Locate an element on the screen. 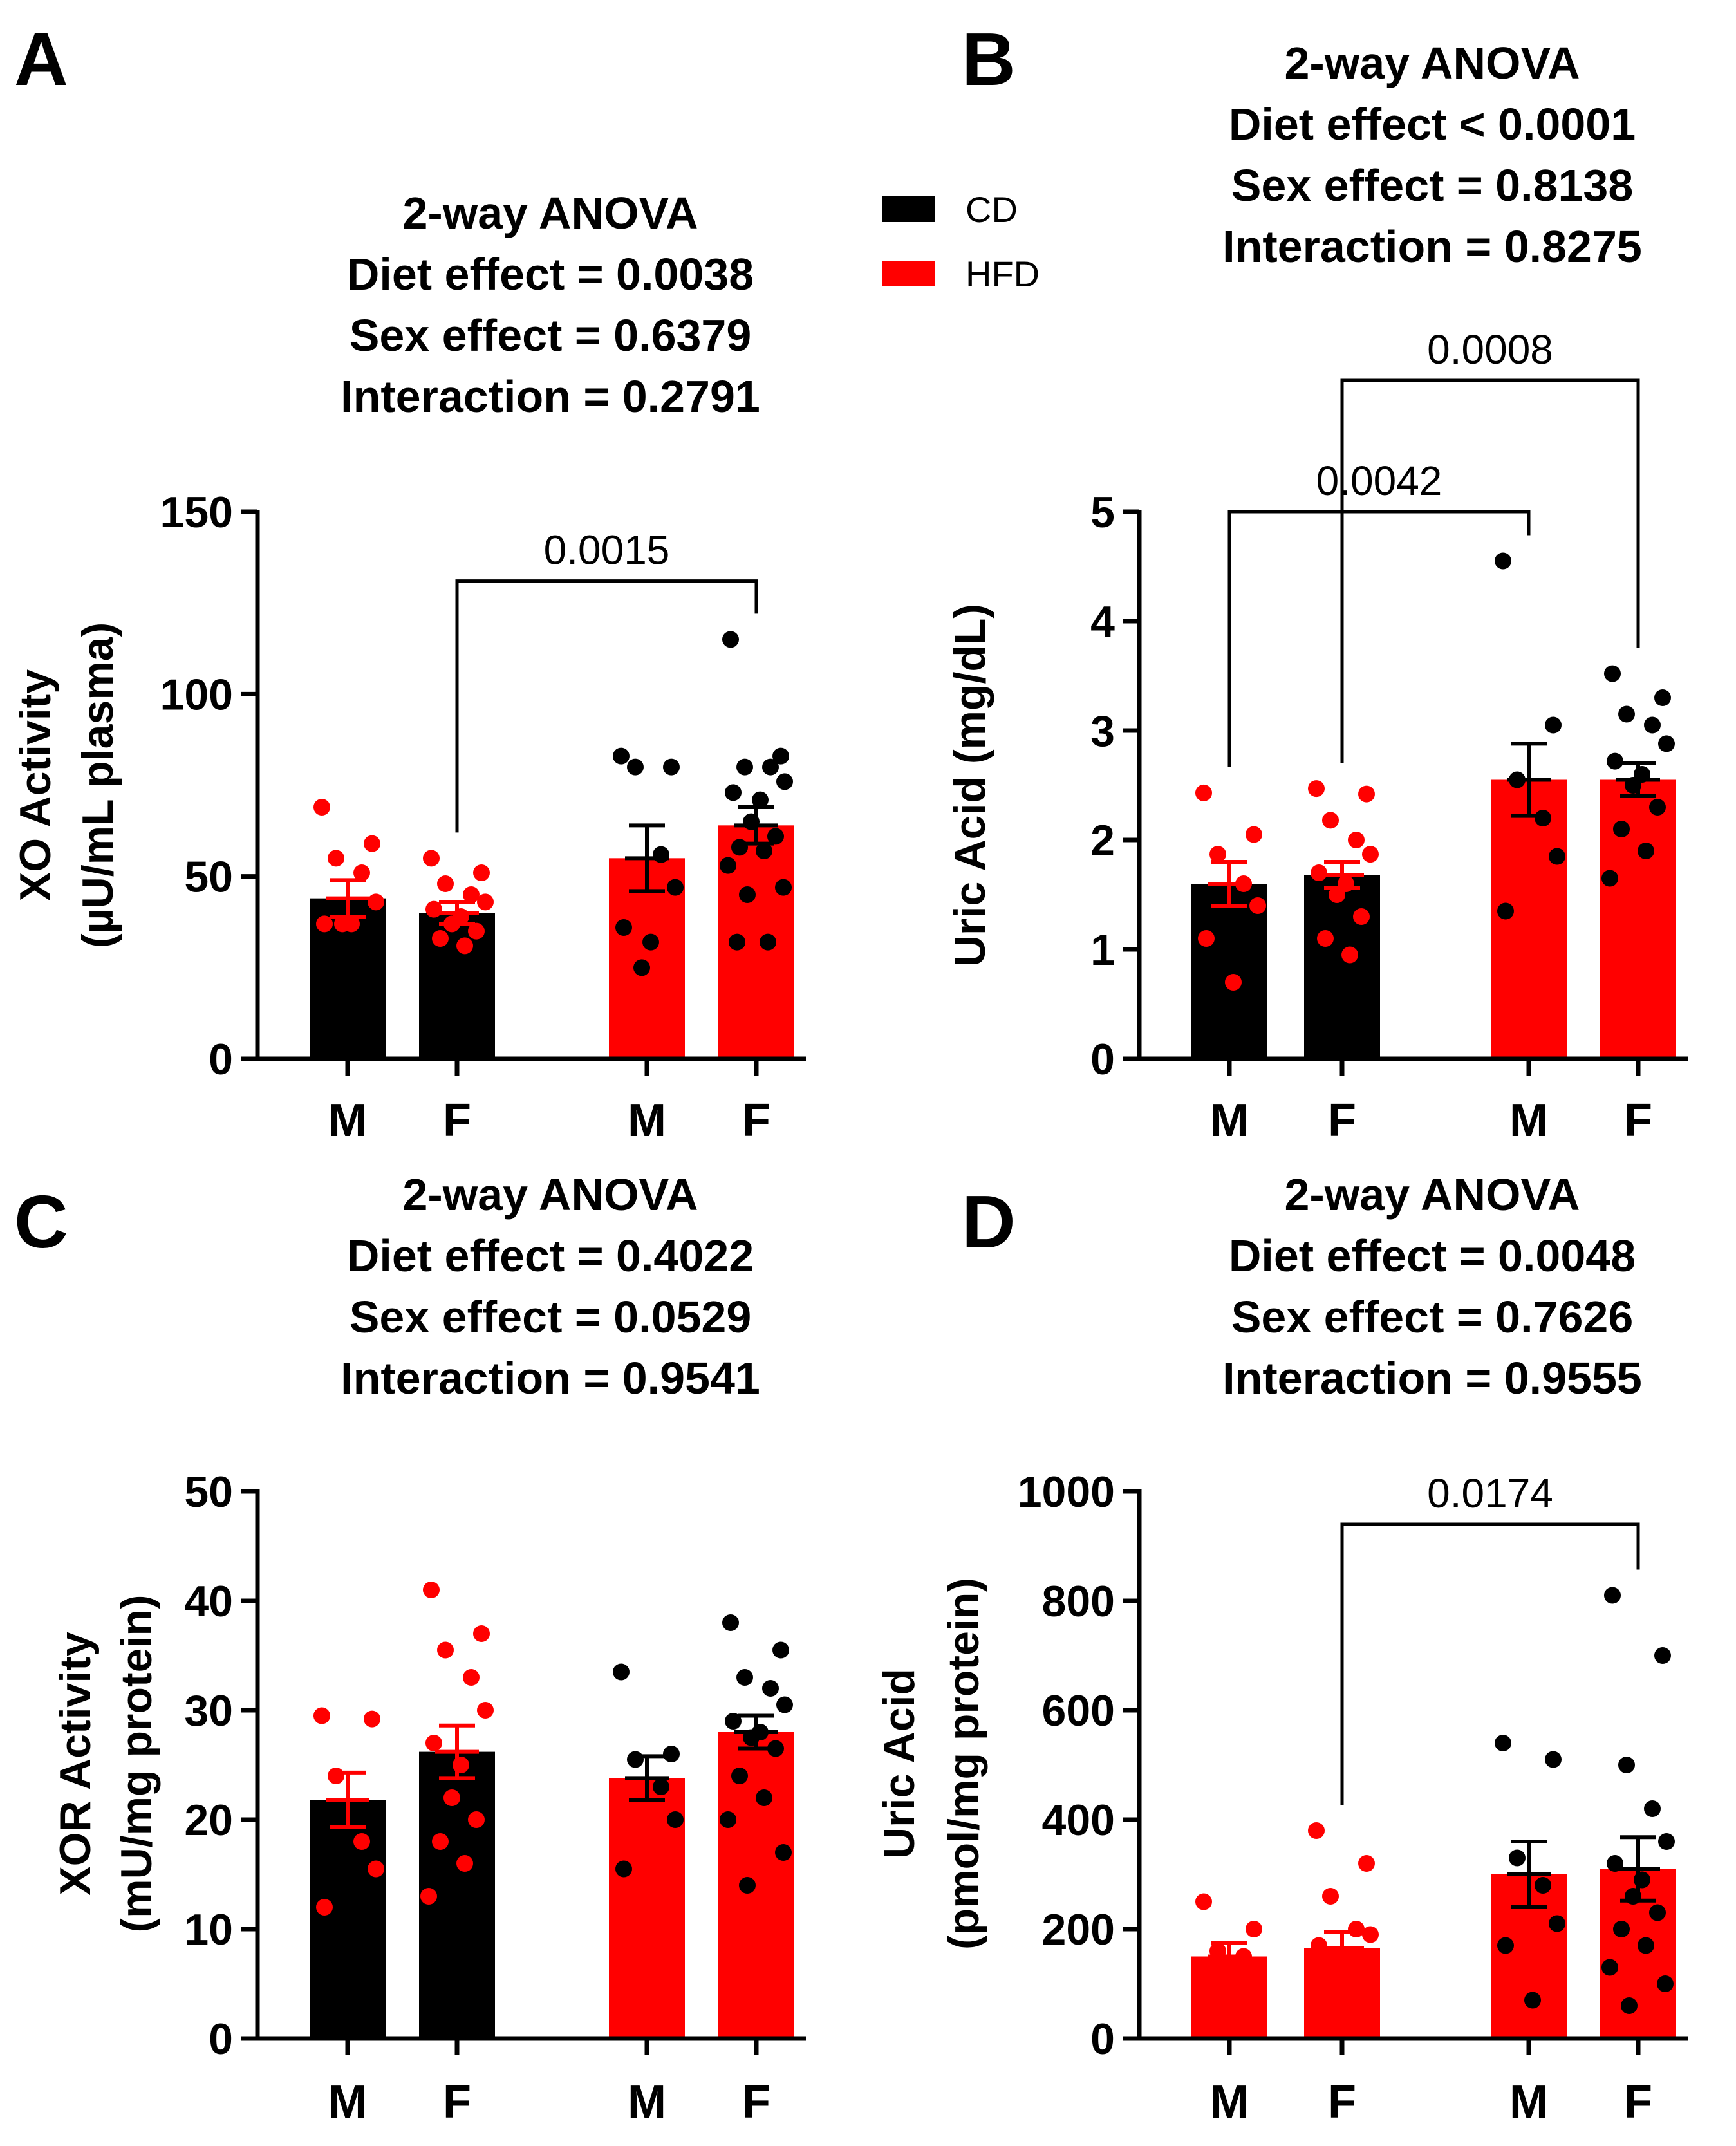  y-tick-label: 10 is located at coordinates (209, 1929).